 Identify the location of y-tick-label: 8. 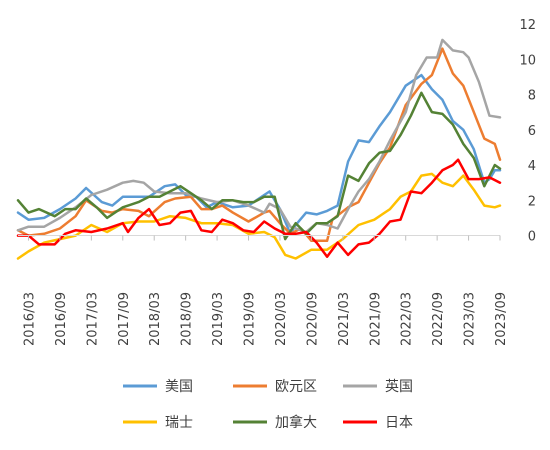
(532, 96).